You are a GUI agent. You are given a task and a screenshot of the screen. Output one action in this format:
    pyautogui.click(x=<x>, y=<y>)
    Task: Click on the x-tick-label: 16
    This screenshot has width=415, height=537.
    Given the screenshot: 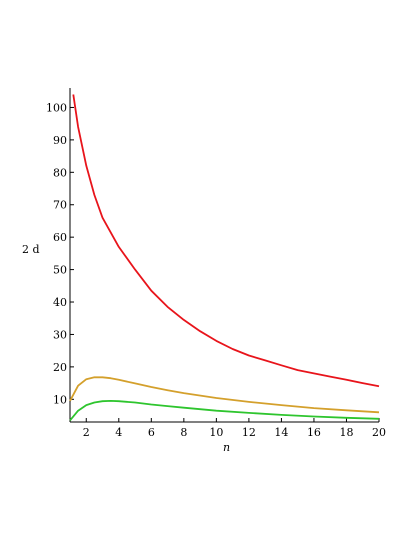 What is the action you would take?
    pyautogui.click(x=314, y=432)
    